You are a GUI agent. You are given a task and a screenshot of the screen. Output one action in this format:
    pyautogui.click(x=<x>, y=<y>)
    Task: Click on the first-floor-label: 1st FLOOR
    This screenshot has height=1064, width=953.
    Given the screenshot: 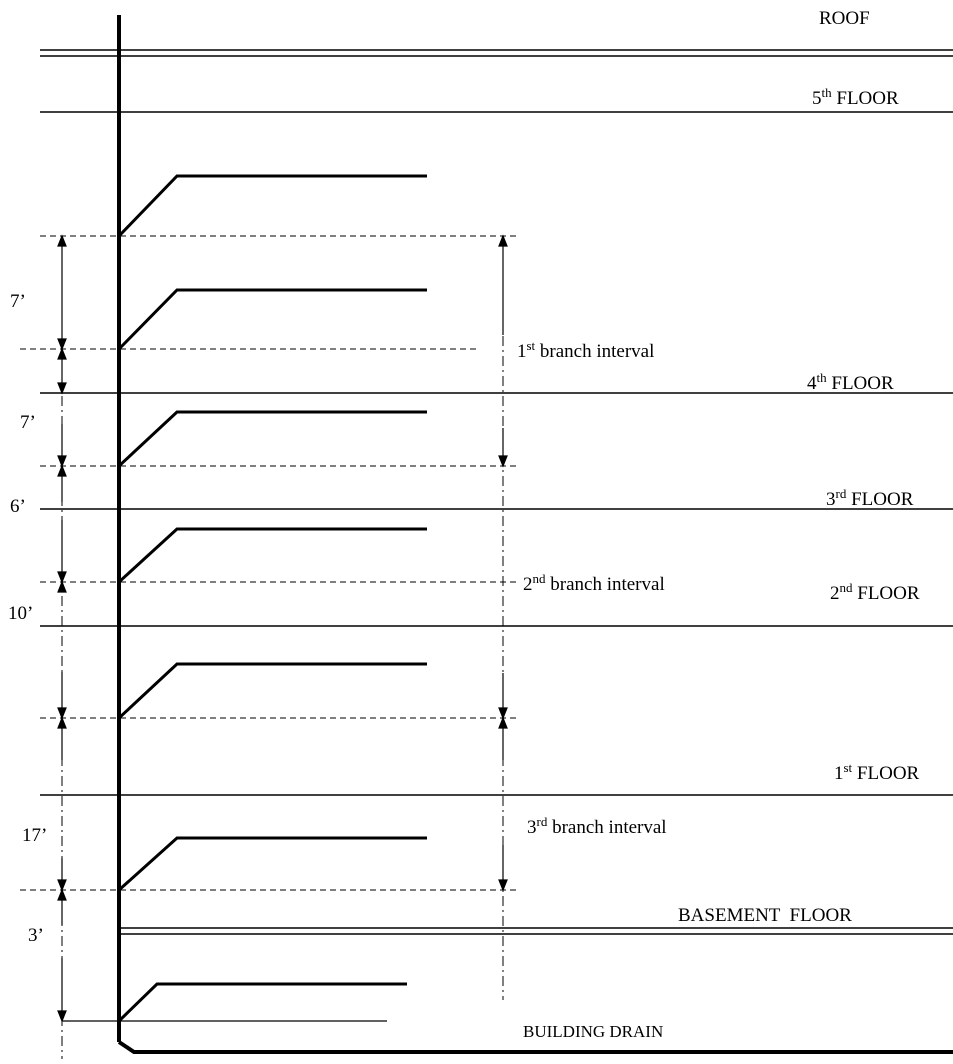 What is the action you would take?
    pyautogui.click(x=877, y=772)
    